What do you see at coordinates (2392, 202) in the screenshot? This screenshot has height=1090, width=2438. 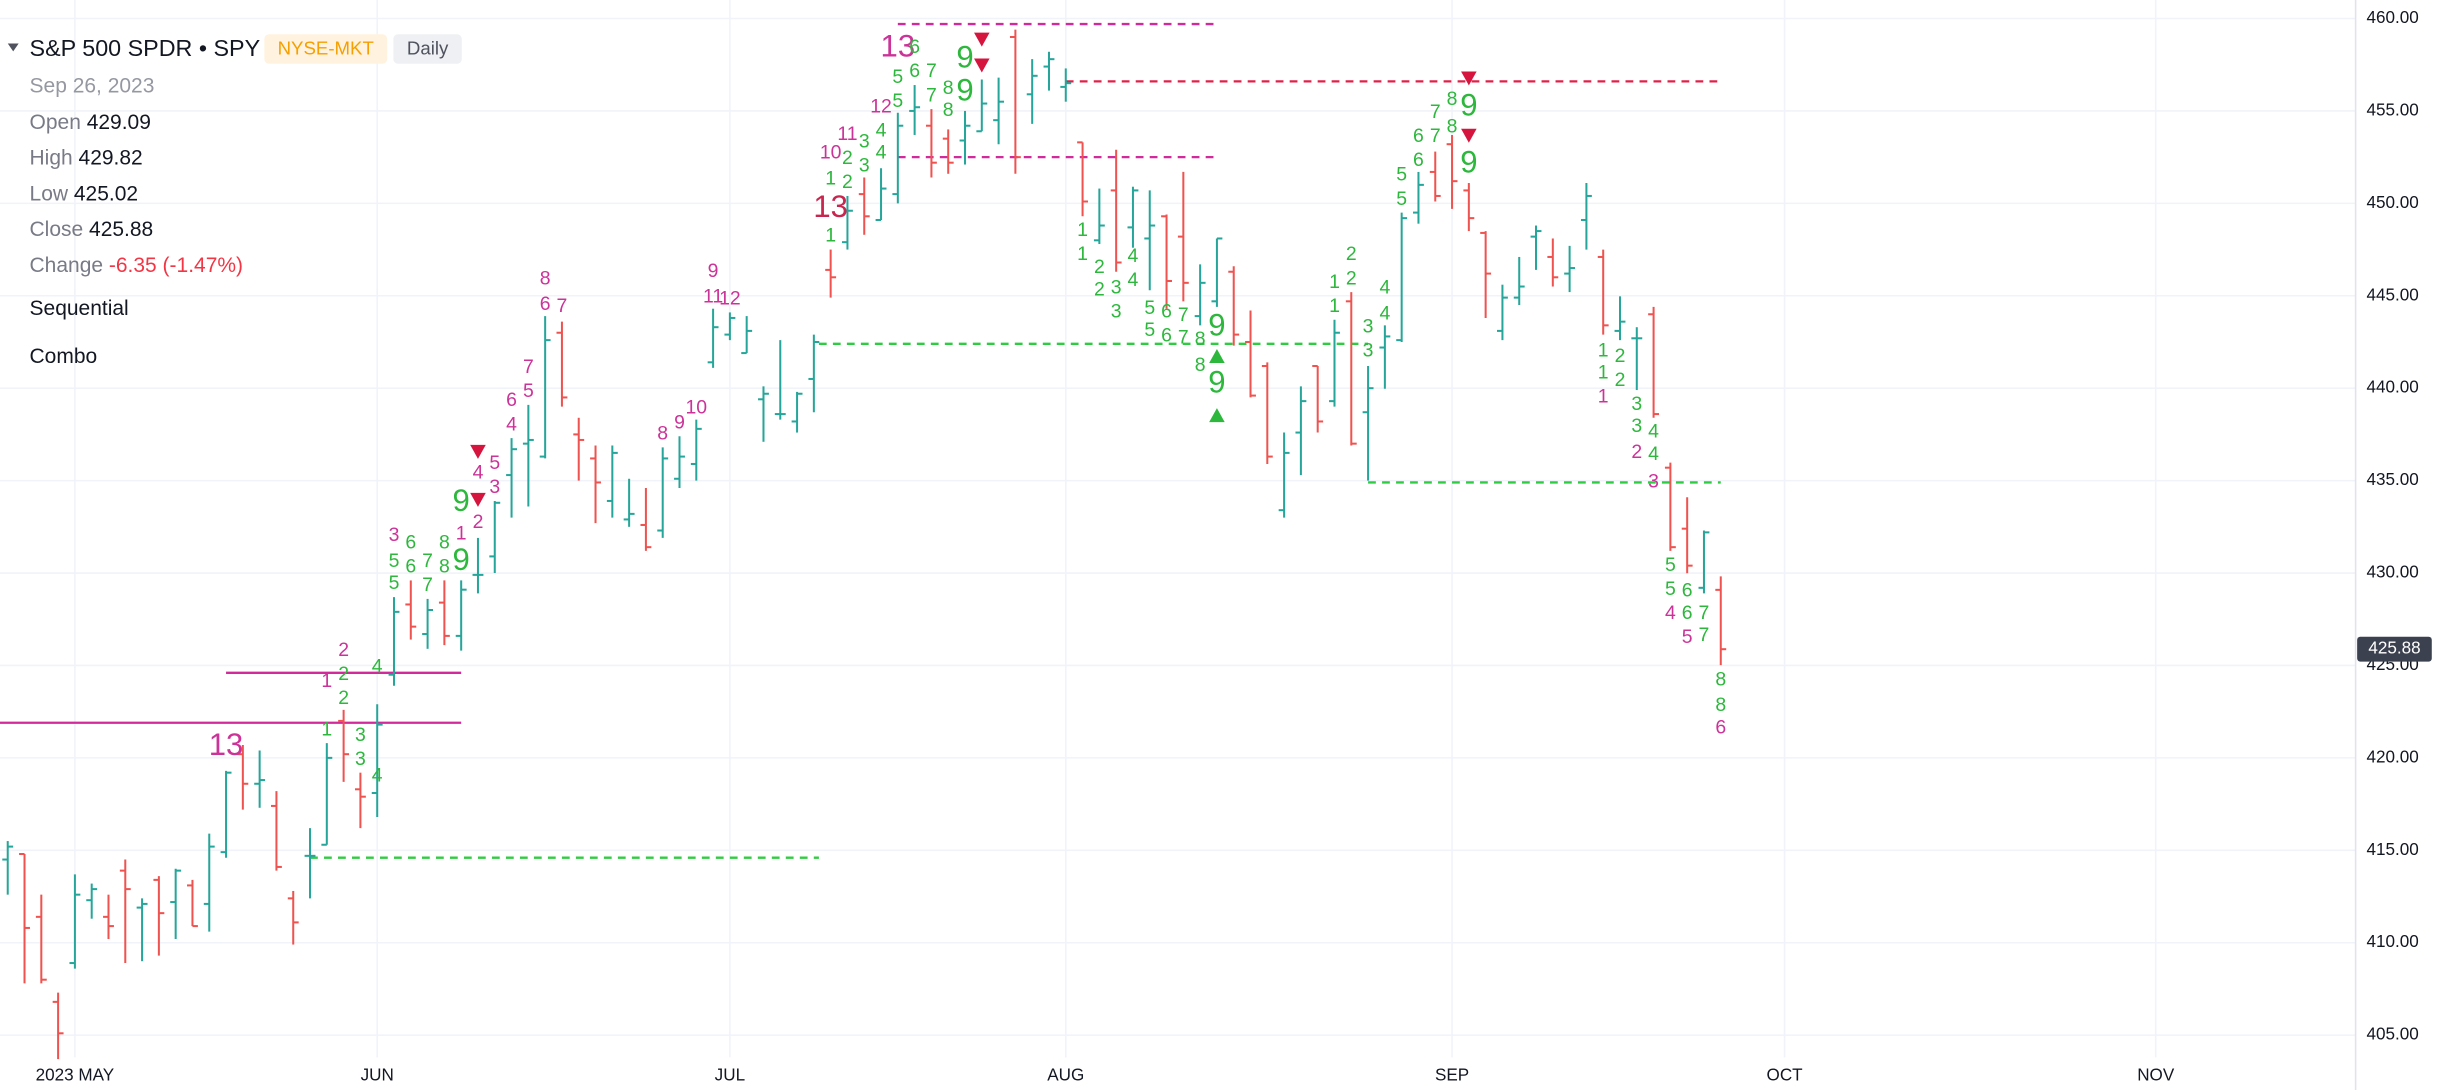 I see `y-tick-label: 450.00` at bounding box center [2392, 202].